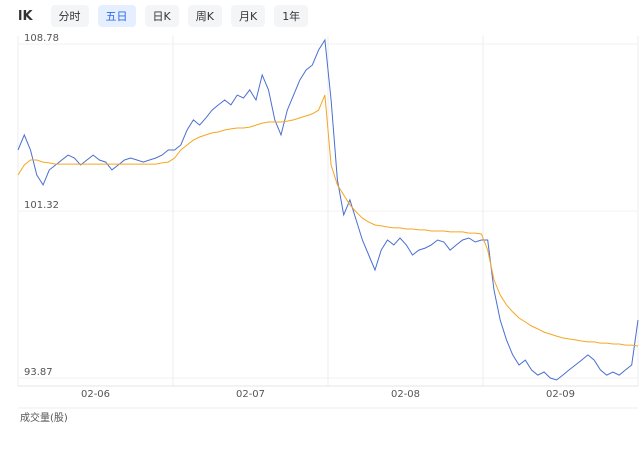 This screenshot has height=456, width=640. Describe the element at coordinates (250, 394) in the screenshot. I see `x-tick-label: 02-07` at that location.